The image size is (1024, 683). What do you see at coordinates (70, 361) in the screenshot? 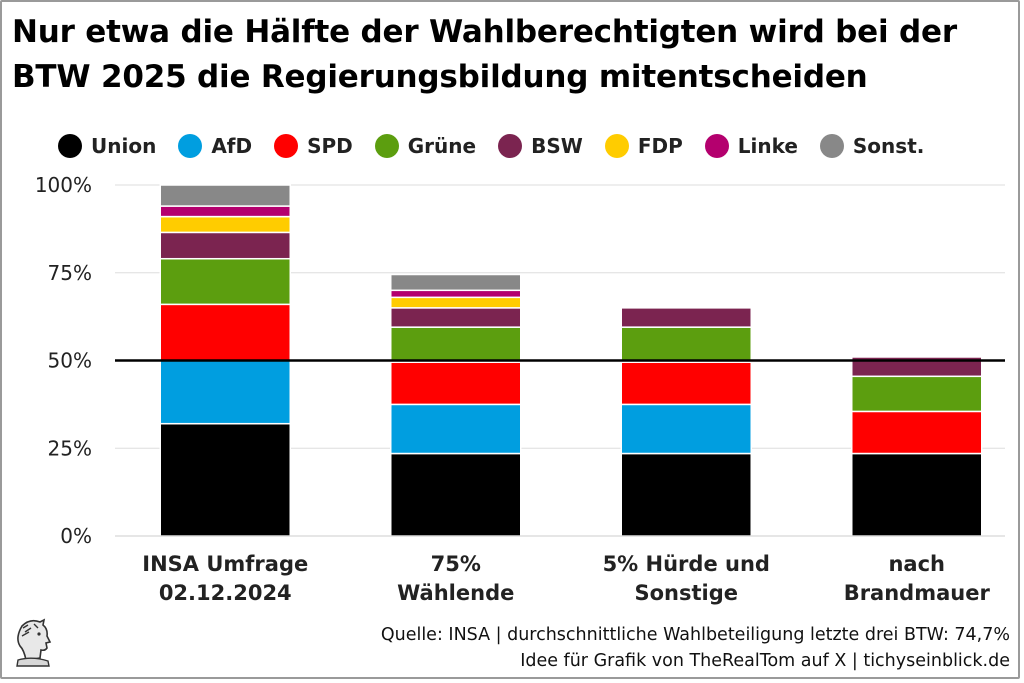
I see `y-tick-label: 50%` at bounding box center [70, 361].